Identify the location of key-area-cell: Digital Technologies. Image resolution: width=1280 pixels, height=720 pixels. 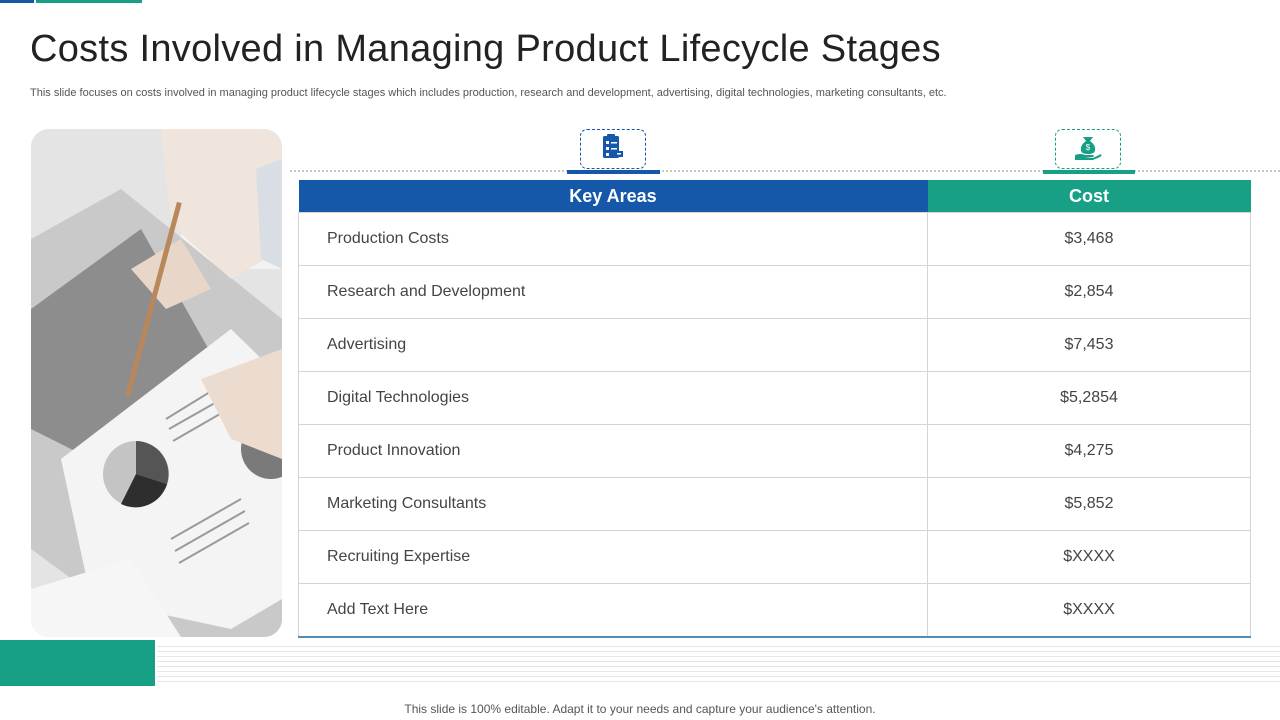
(613, 398).